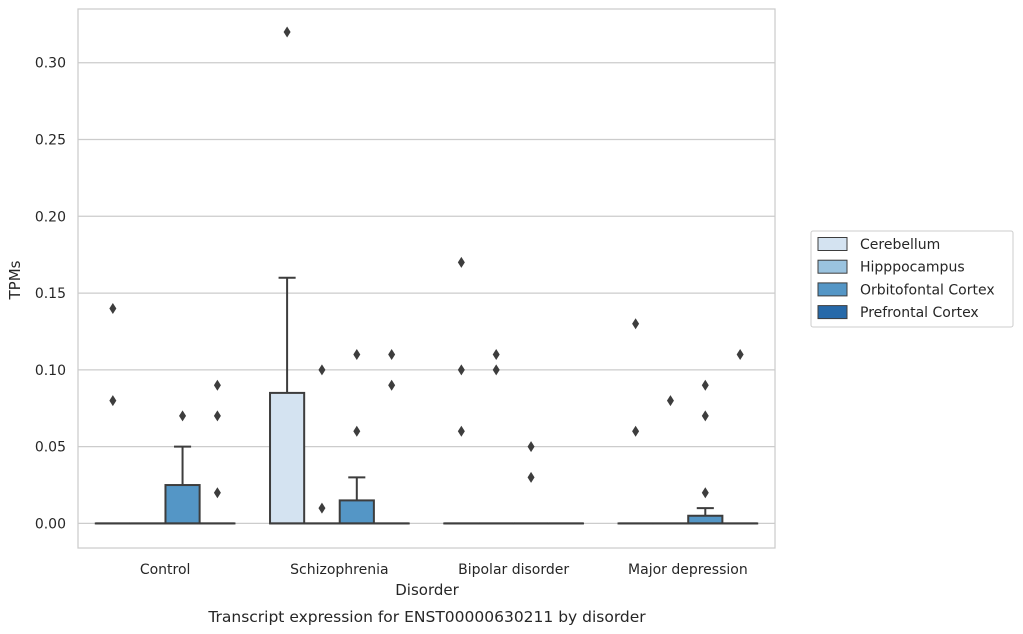 This screenshot has width=1023, height=634. Describe the element at coordinates (900, 245) in the screenshot. I see `legend-entry: Cerebellum` at that location.